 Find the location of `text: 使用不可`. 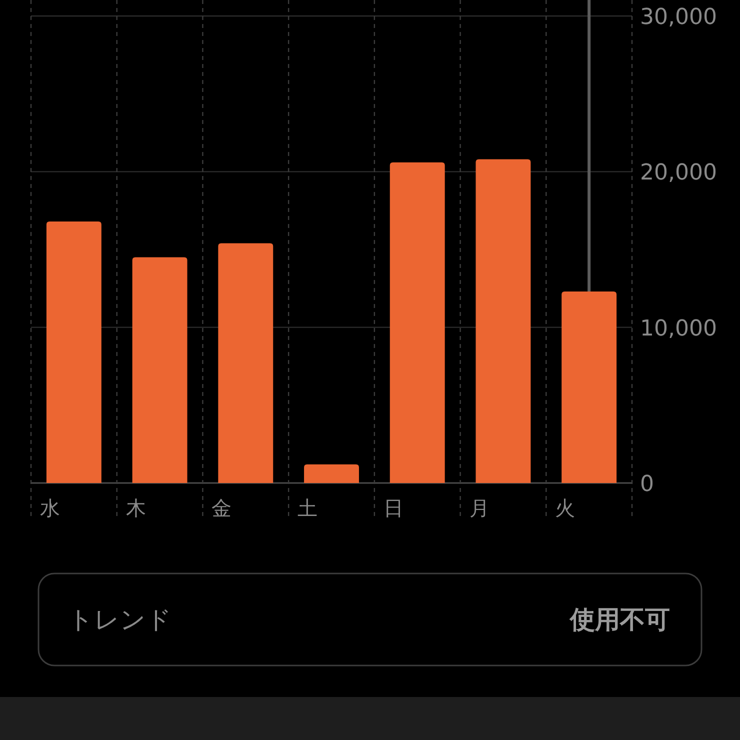

text: 使用不可 is located at coordinates (619, 619).